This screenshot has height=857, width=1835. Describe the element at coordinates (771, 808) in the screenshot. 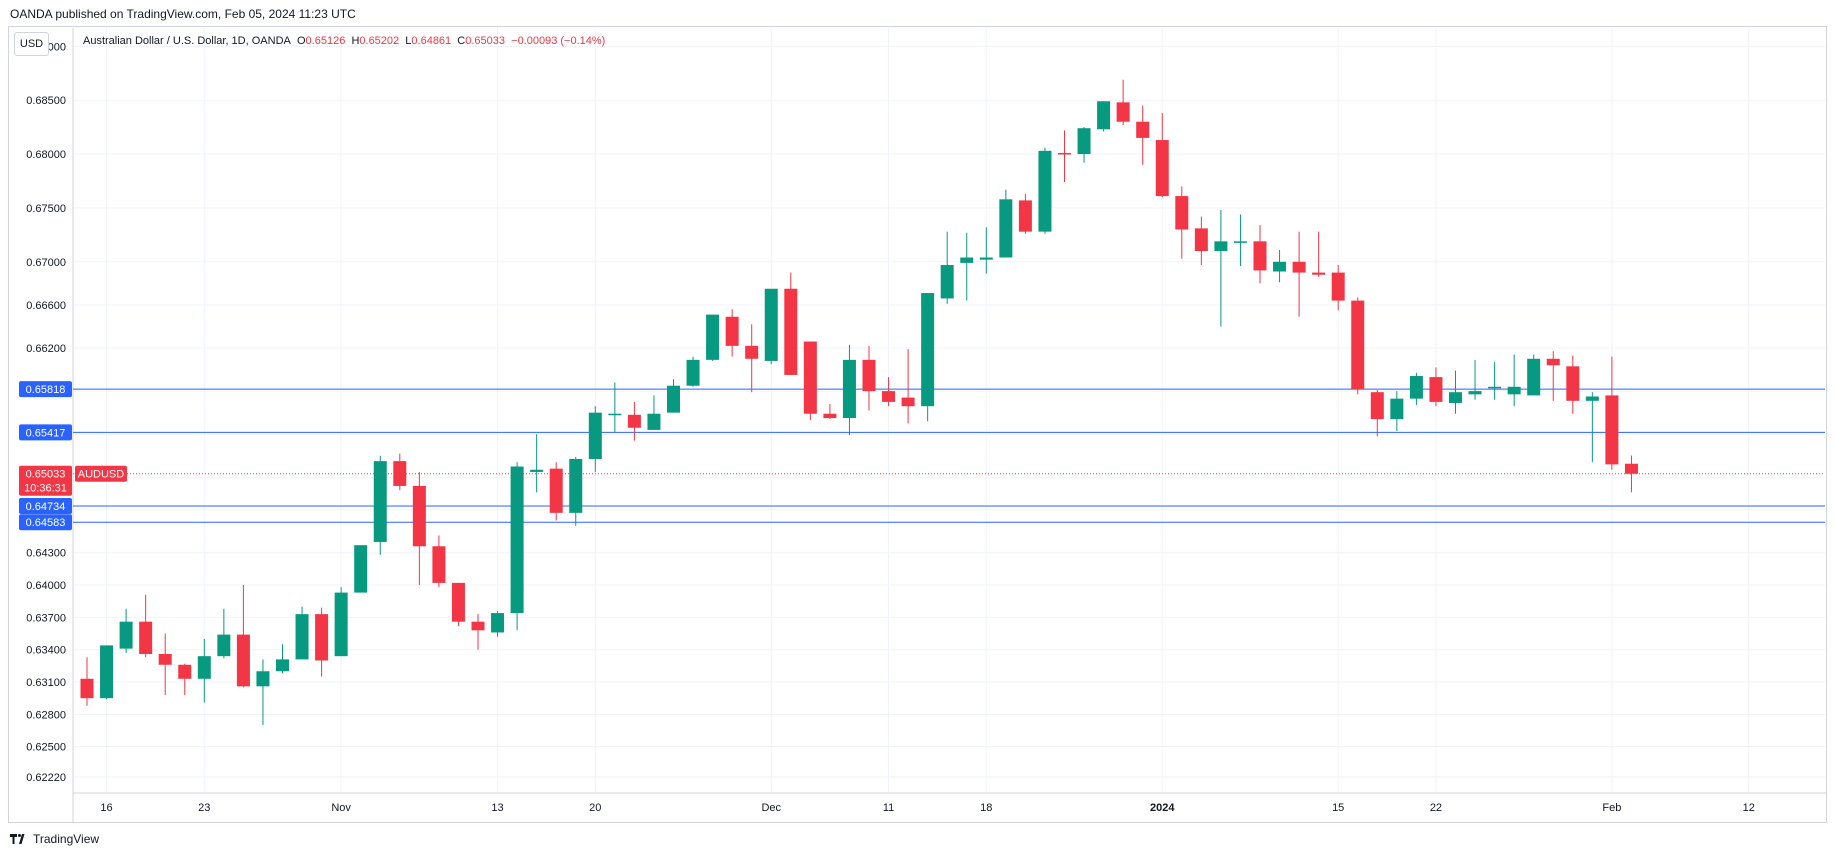

I see `x-tick-label: Dec` at that location.